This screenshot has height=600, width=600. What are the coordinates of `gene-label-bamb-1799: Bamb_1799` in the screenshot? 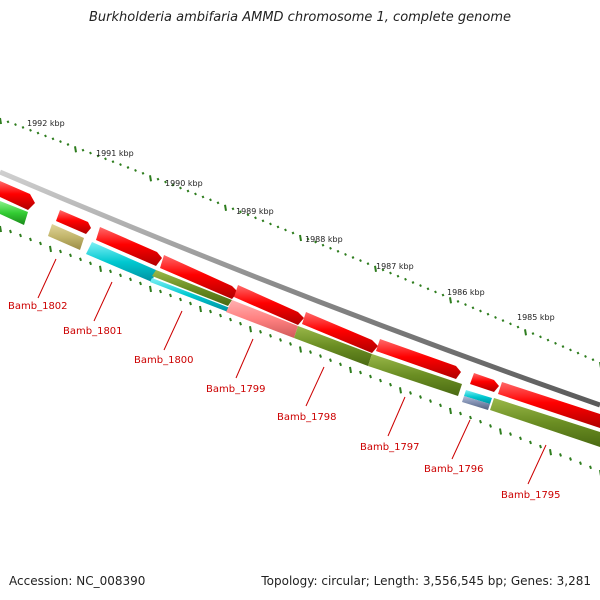 It's located at (236, 389).